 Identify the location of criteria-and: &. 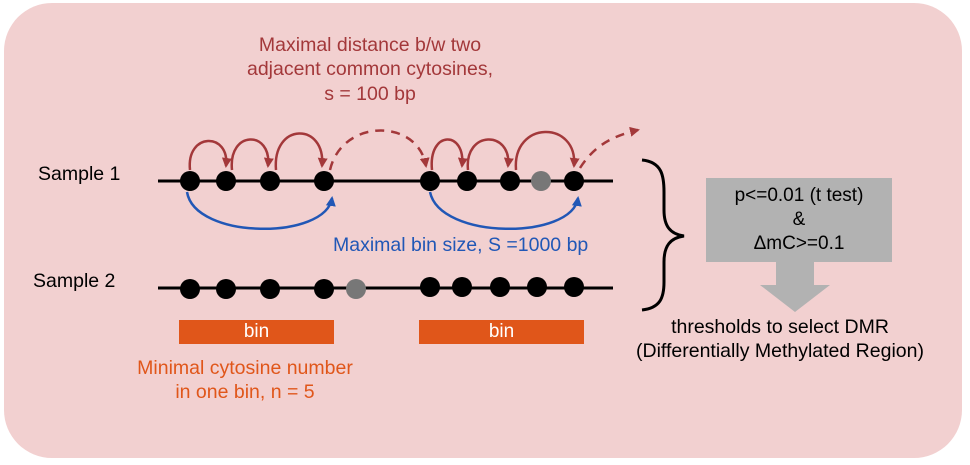
(799, 219).